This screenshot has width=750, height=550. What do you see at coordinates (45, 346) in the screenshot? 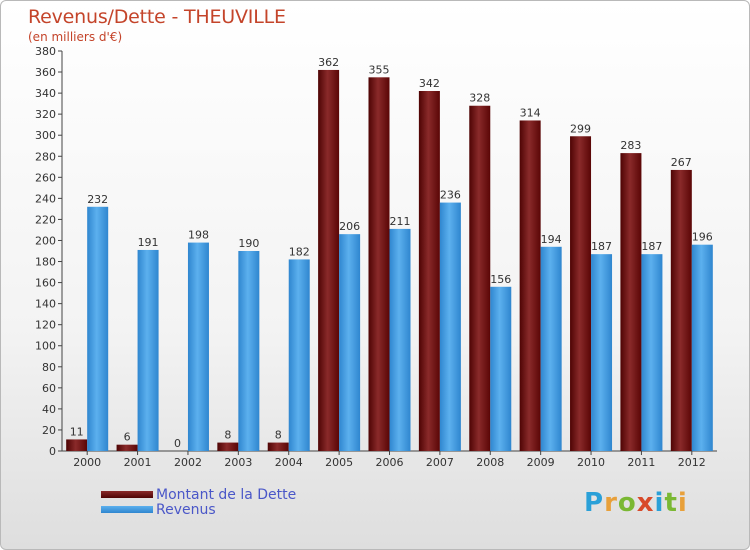
I see `y-tick-label: 100` at bounding box center [45, 346].